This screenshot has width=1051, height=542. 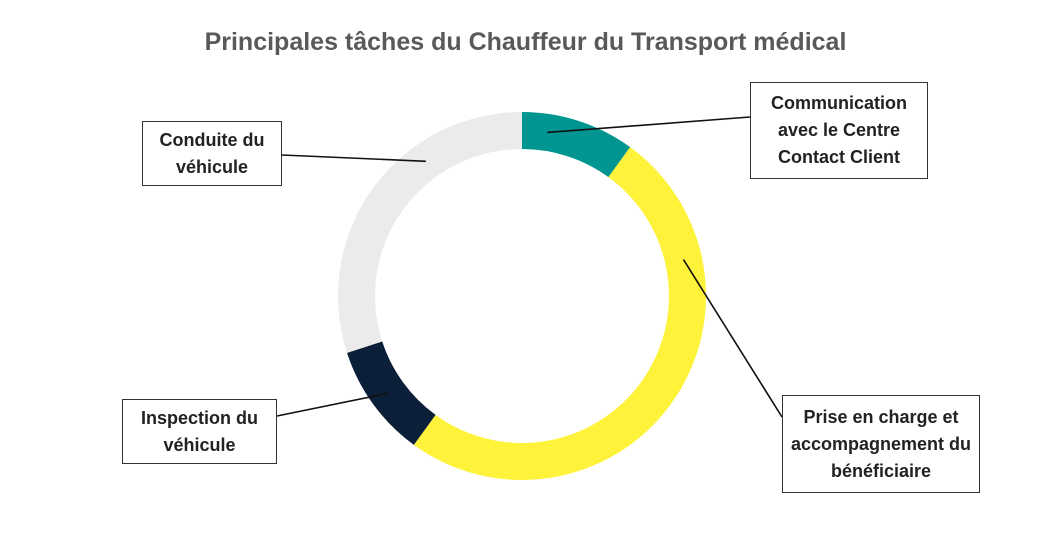 I want to click on callout-conduite-text: Conduite du véhicule, so click(x=212, y=153).